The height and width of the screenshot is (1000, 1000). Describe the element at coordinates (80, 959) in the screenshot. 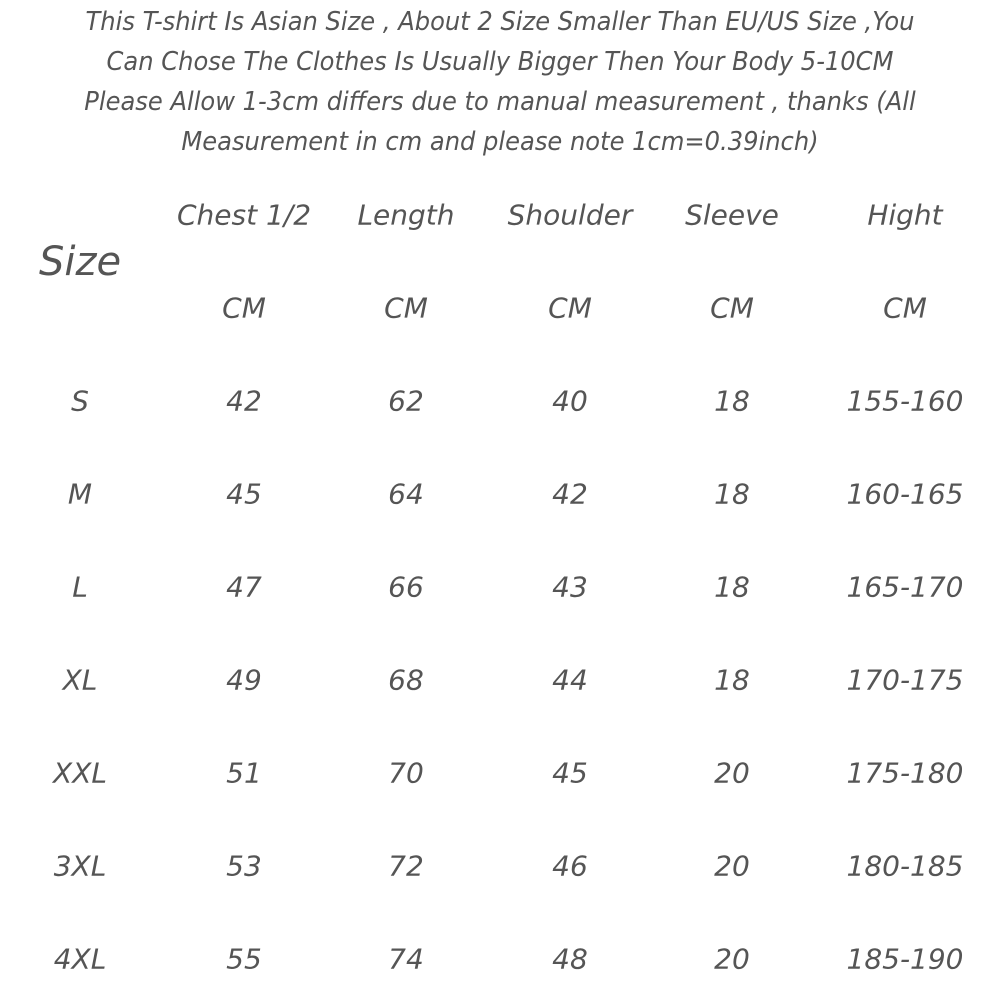

I see `size-cell: 4XL` at that location.